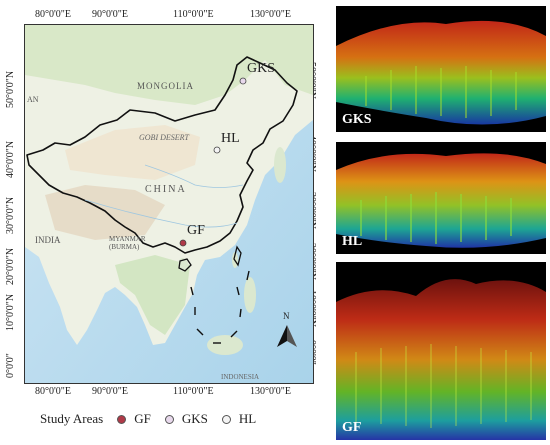  I want to click on label-myanmar: MYANMAR (BURMA), so click(127, 243).